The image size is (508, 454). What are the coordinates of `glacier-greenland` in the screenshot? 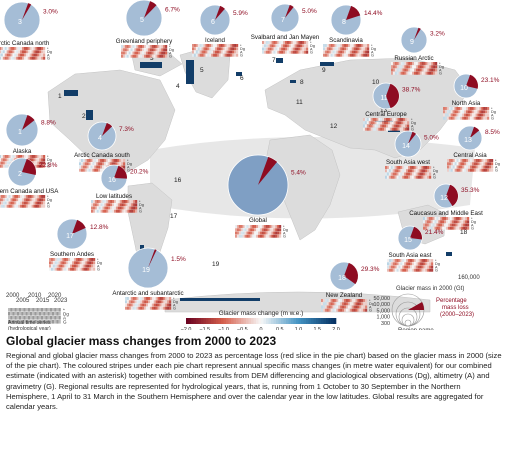 It's located at (190, 72).